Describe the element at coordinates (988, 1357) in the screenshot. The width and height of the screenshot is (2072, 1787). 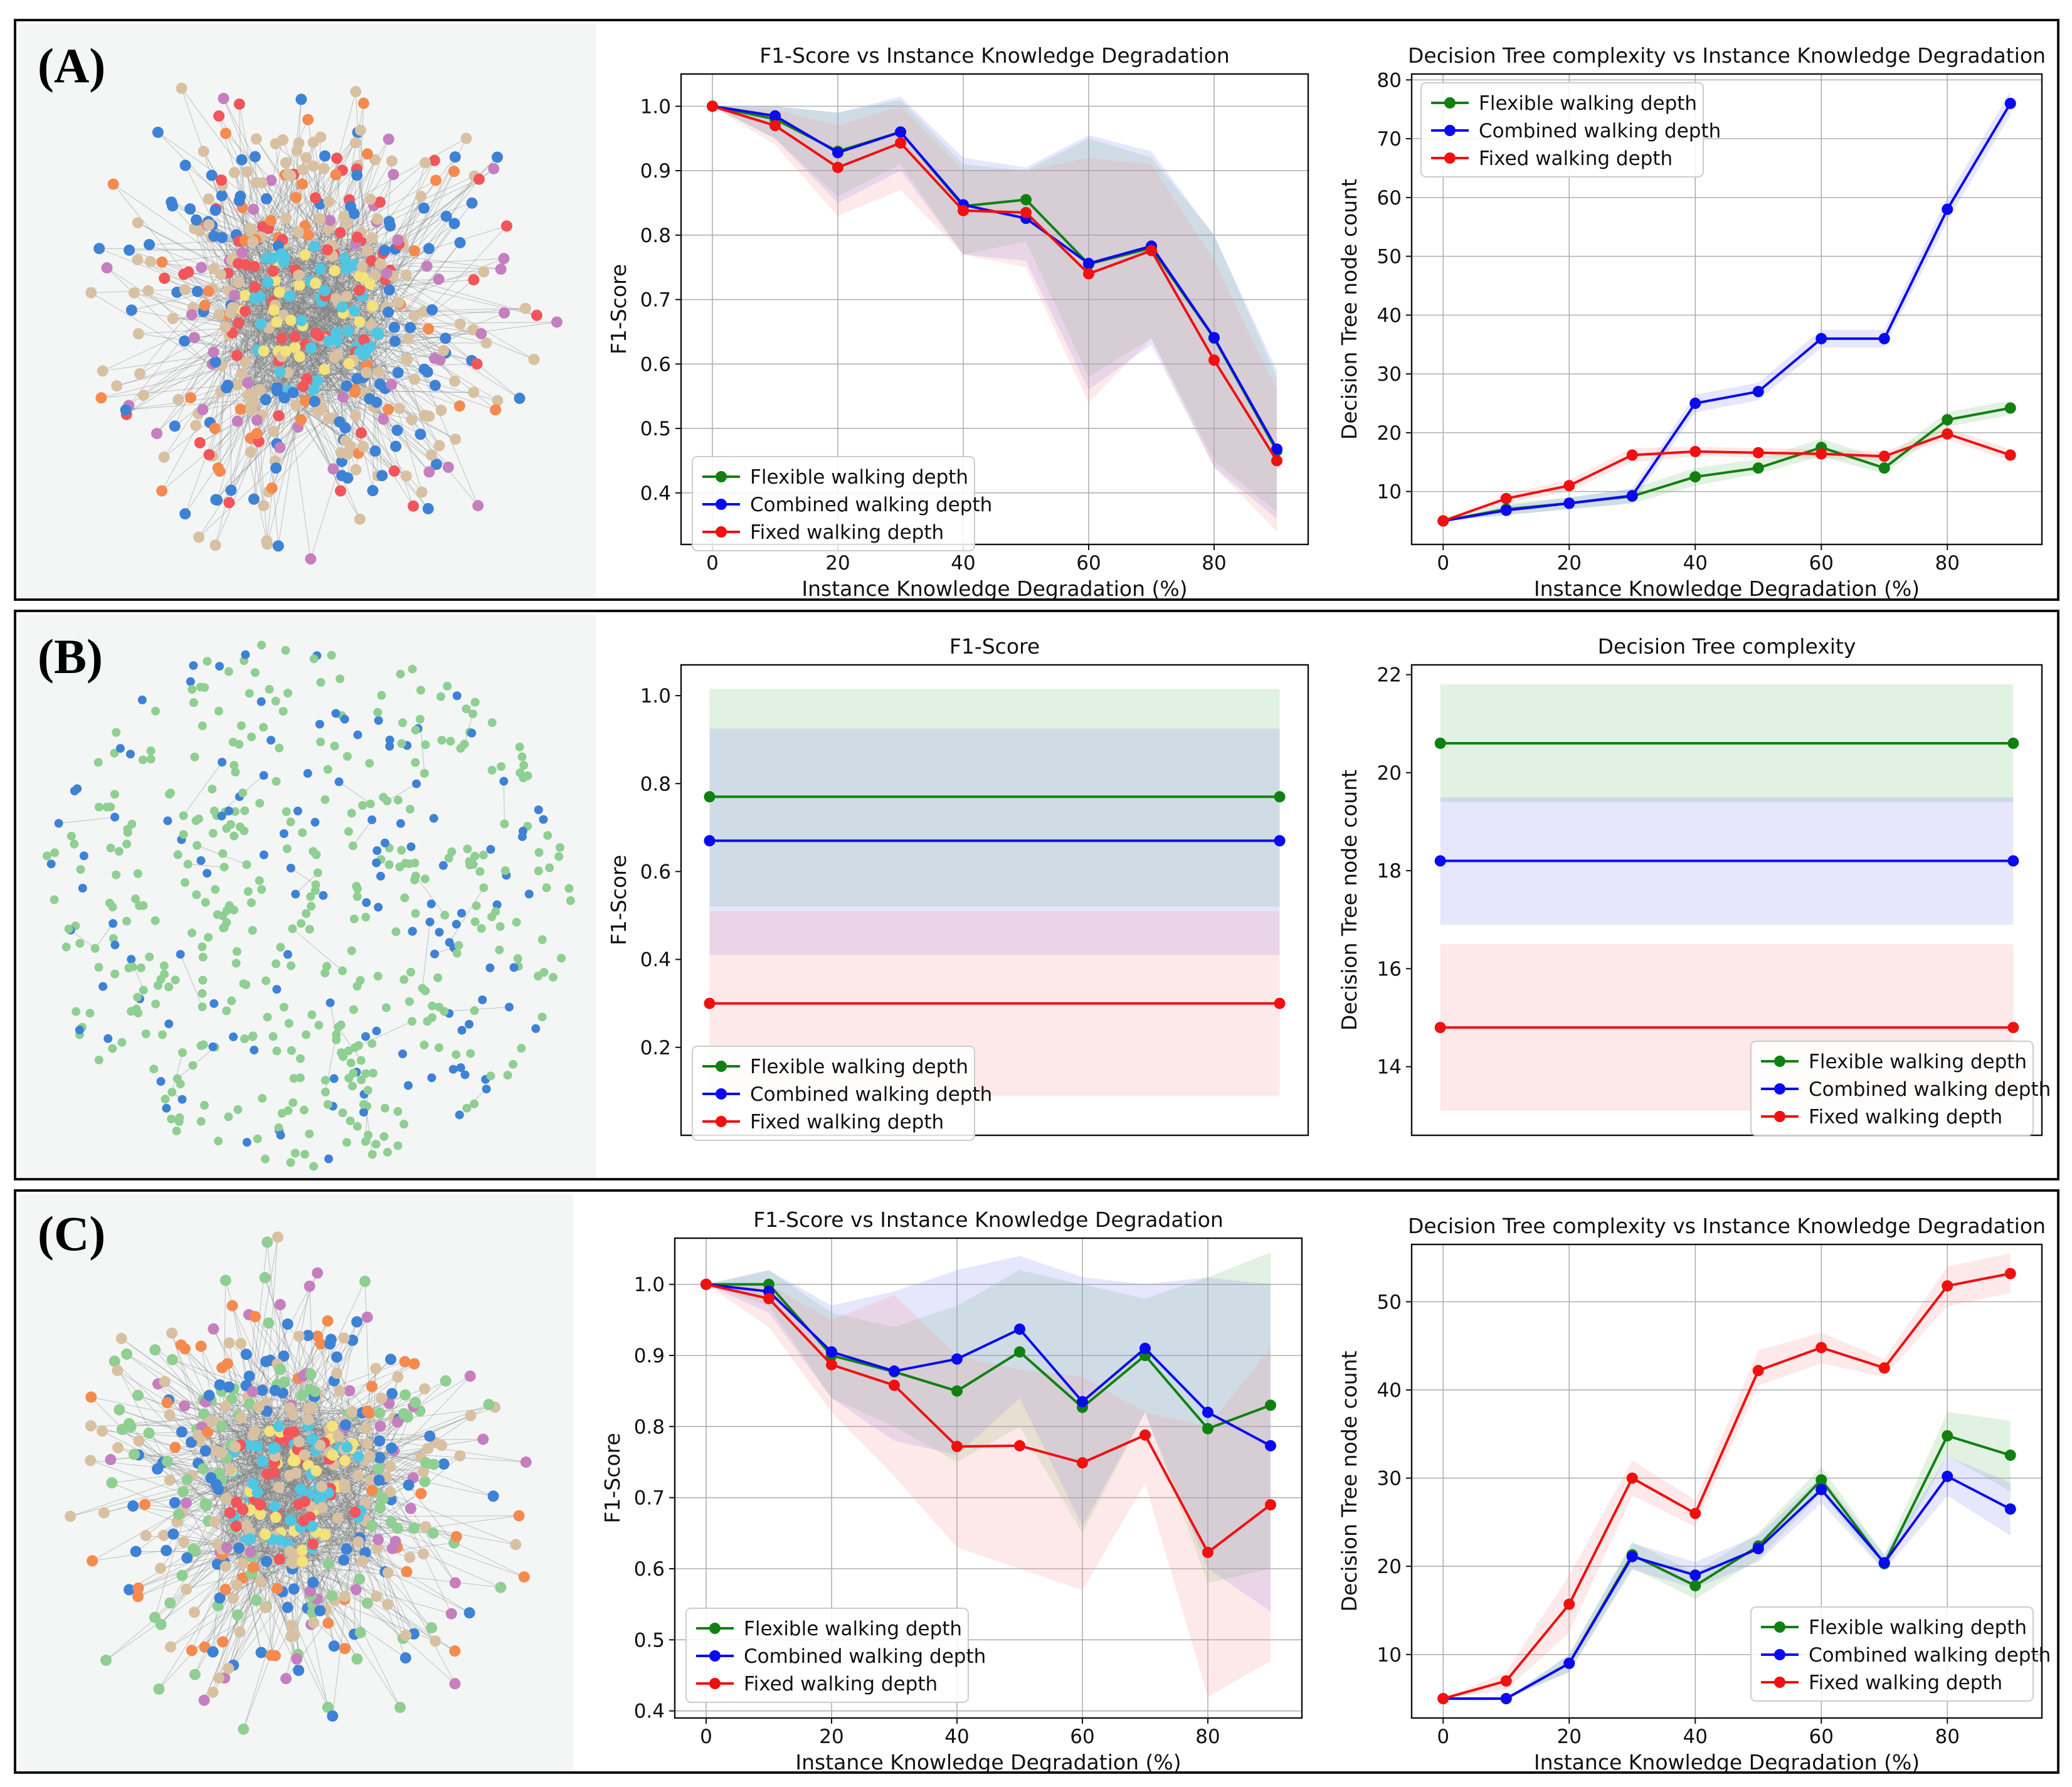
I see `series-line` at that location.